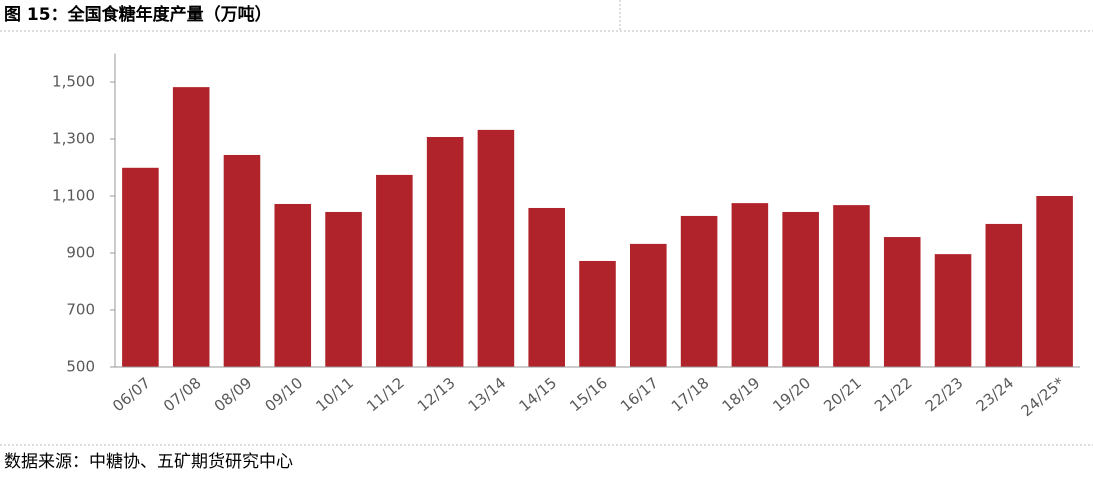 The width and height of the screenshot is (1093, 480). What do you see at coordinates (80, 253) in the screenshot?
I see `y-tick-label: 900` at bounding box center [80, 253].